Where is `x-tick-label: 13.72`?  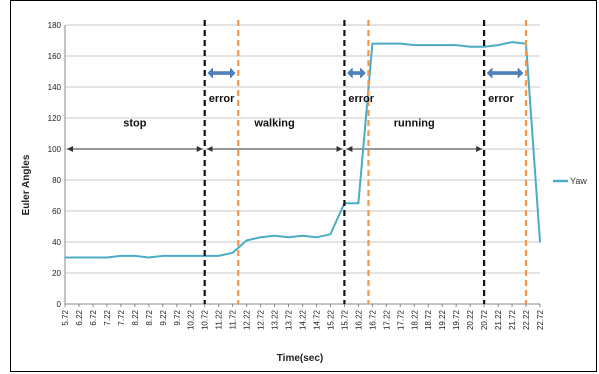 x-tick-label: 13.72 is located at coordinates (289, 319).